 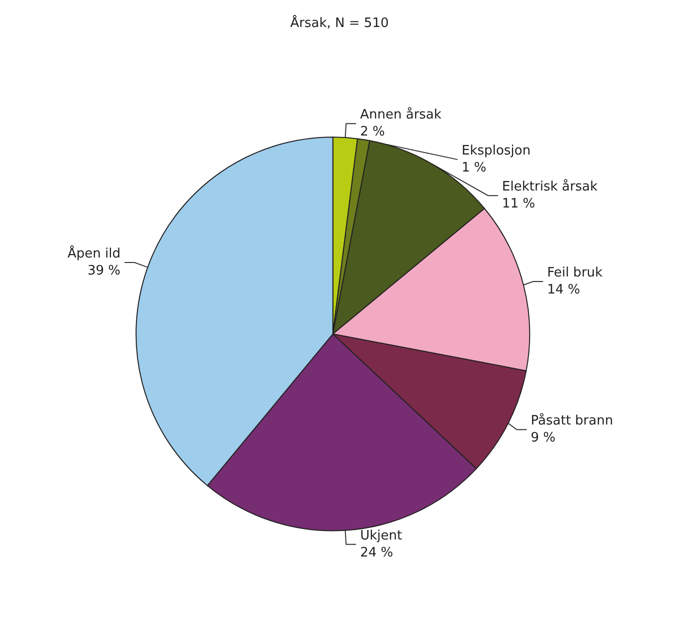 I want to click on slice-label: Påsatt brann, so click(x=572, y=420).